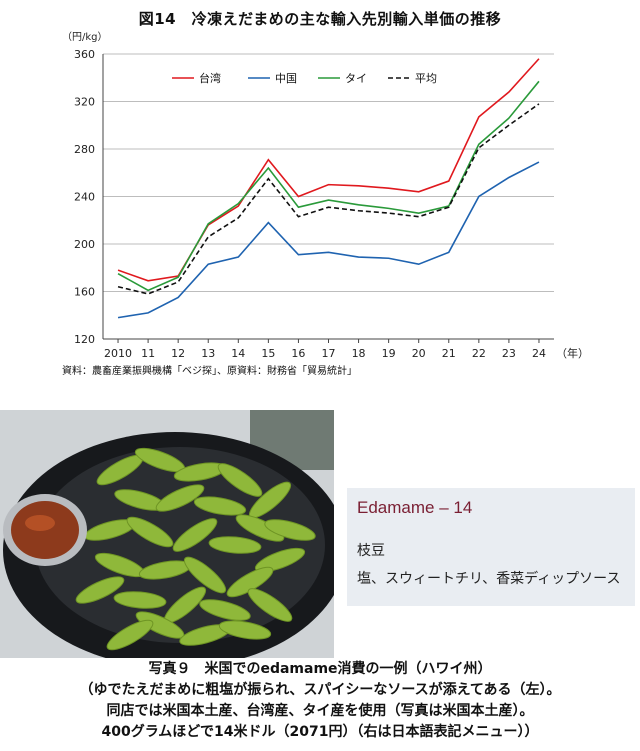 This screenshot has height=751, width=640. What do you see at coordinates (320, 711) in the screenshot?
I see `caption-line: 同店では米国本土産、台湾産、タイ産を使用（写真は米国本土産）。` at bounding box center [320, 711].